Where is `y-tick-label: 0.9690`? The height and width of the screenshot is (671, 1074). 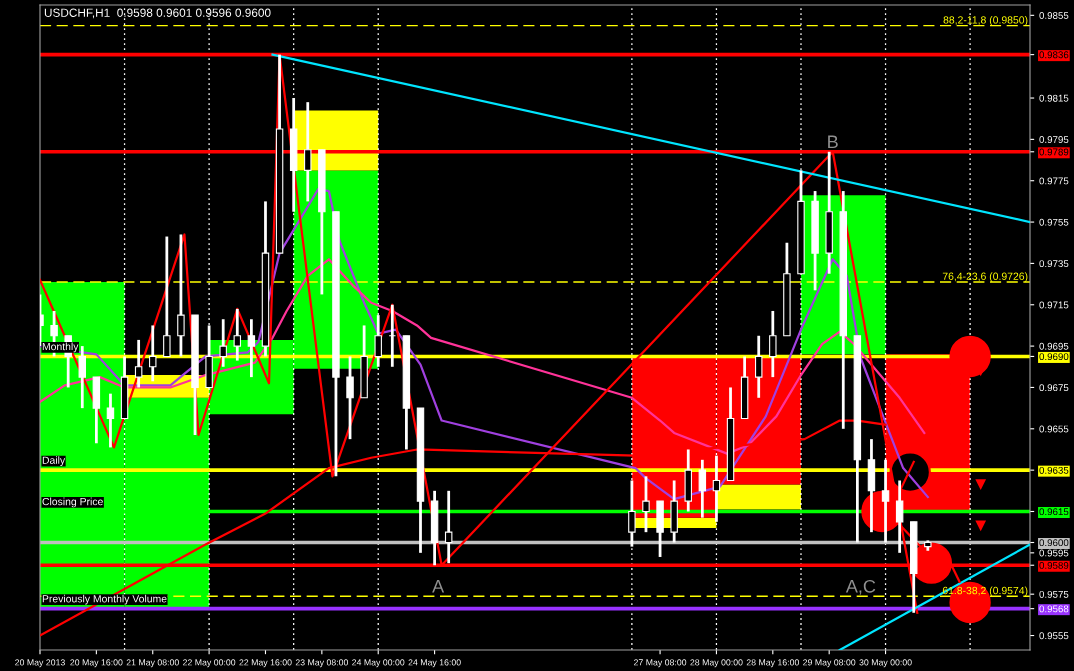
y-tick-label: 0.9690 is located at coordinates (1054, 357).